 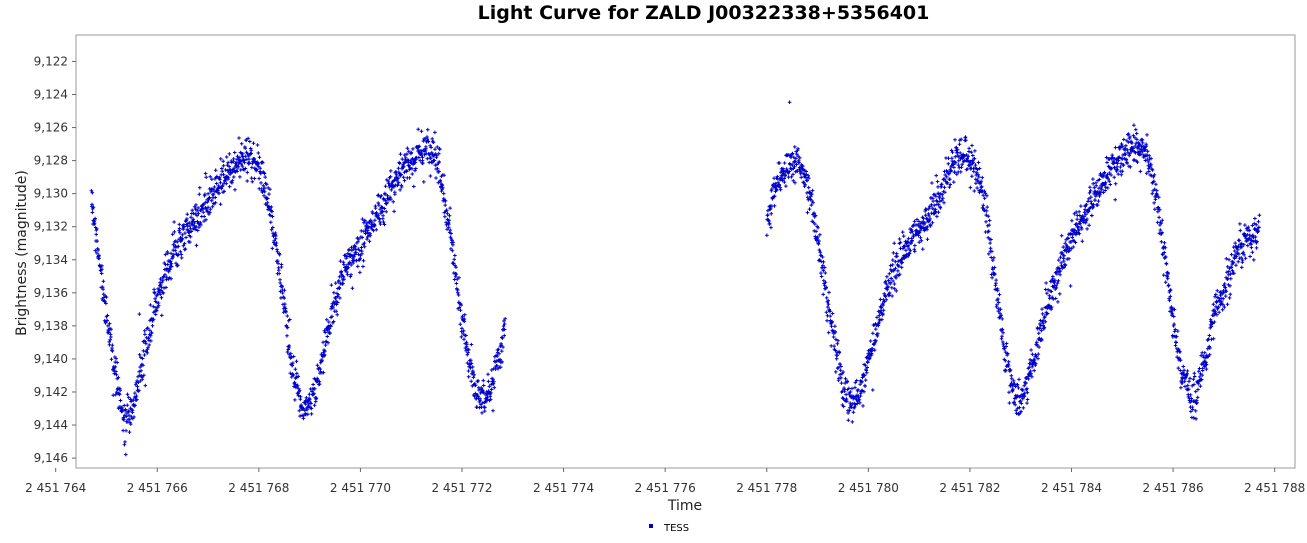 I want to click on y-tick-label: 9,122, so click(x=51, y=61).